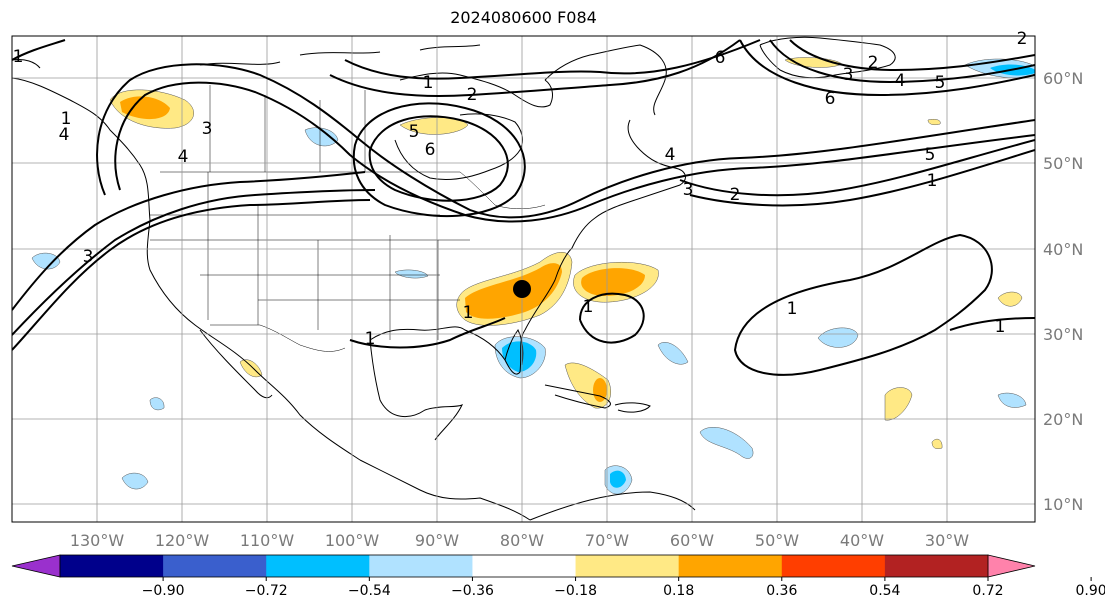  What do you see at coordinates (535, 68) in the screenshot?
I see `contour-2-north` at bounding box center [535, 68].